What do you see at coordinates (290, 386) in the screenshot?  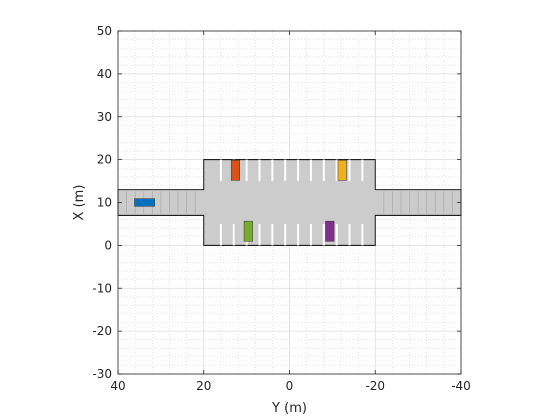 I see `x-tick-label: 0` at bounding box center [290, 386].